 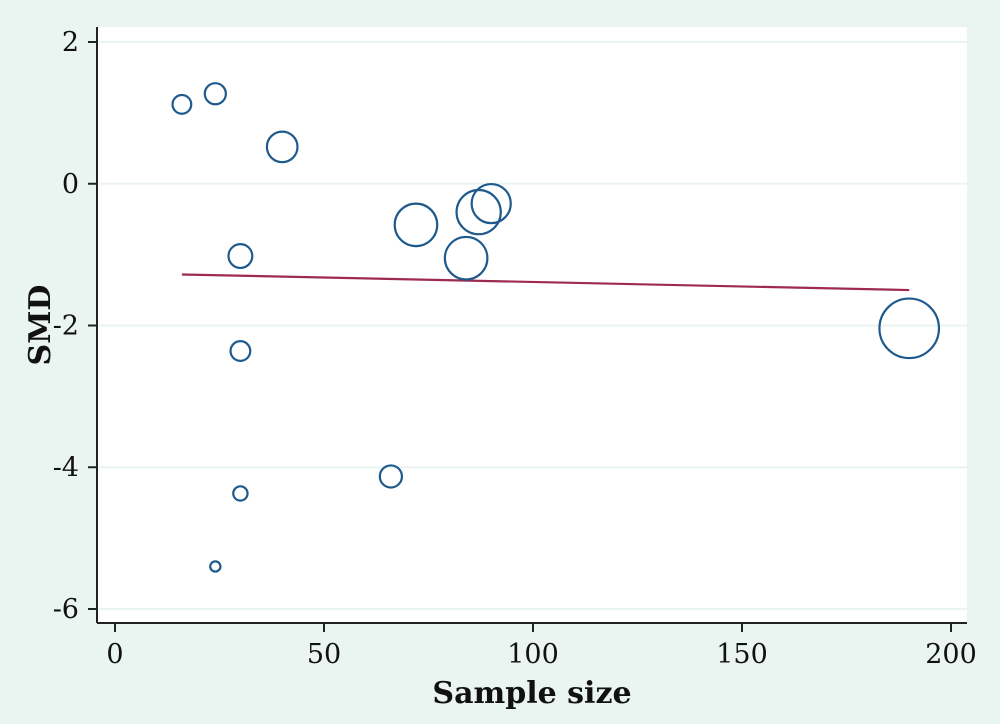 What do you see at coordinates (324, 654) in the screenshot?
I see `x-tick-label: 50` at bounding box center [324, 654].